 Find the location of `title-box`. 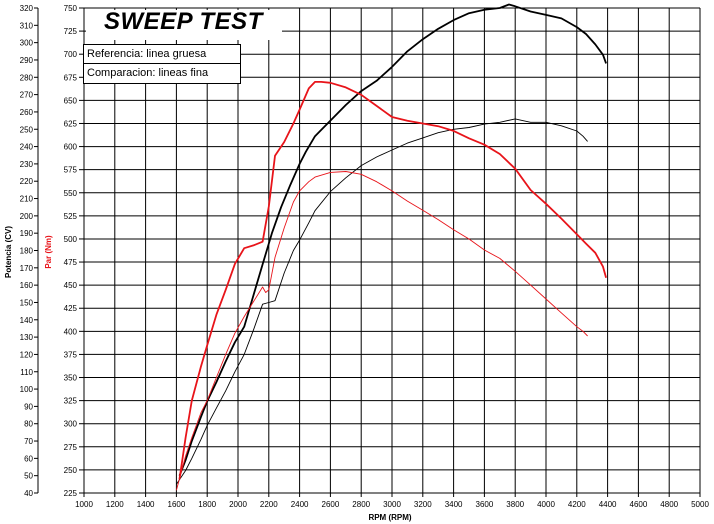

title-box is located at coordinates (184, 25).